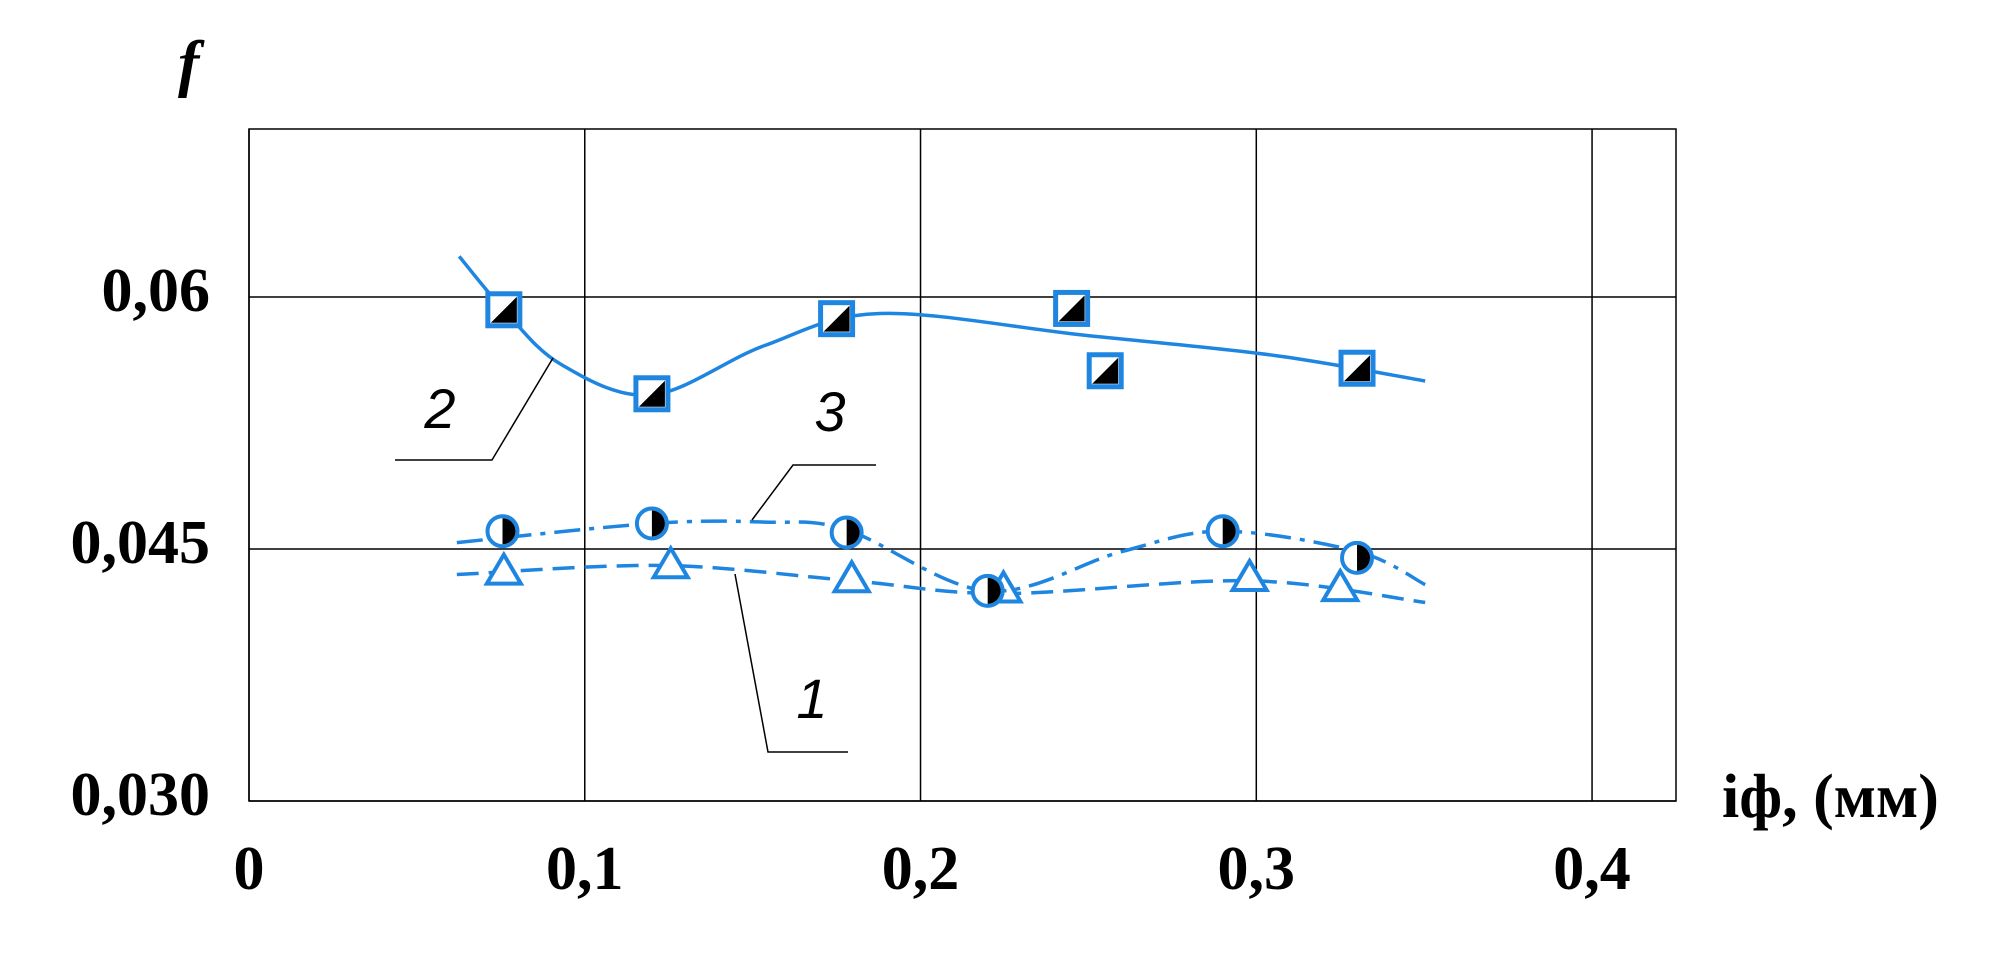 The image size is (2000, 953). What do you see at coordinates (811, 698) in the screenshot?
I see `series-label: 1` at bounding box center [811, 698].